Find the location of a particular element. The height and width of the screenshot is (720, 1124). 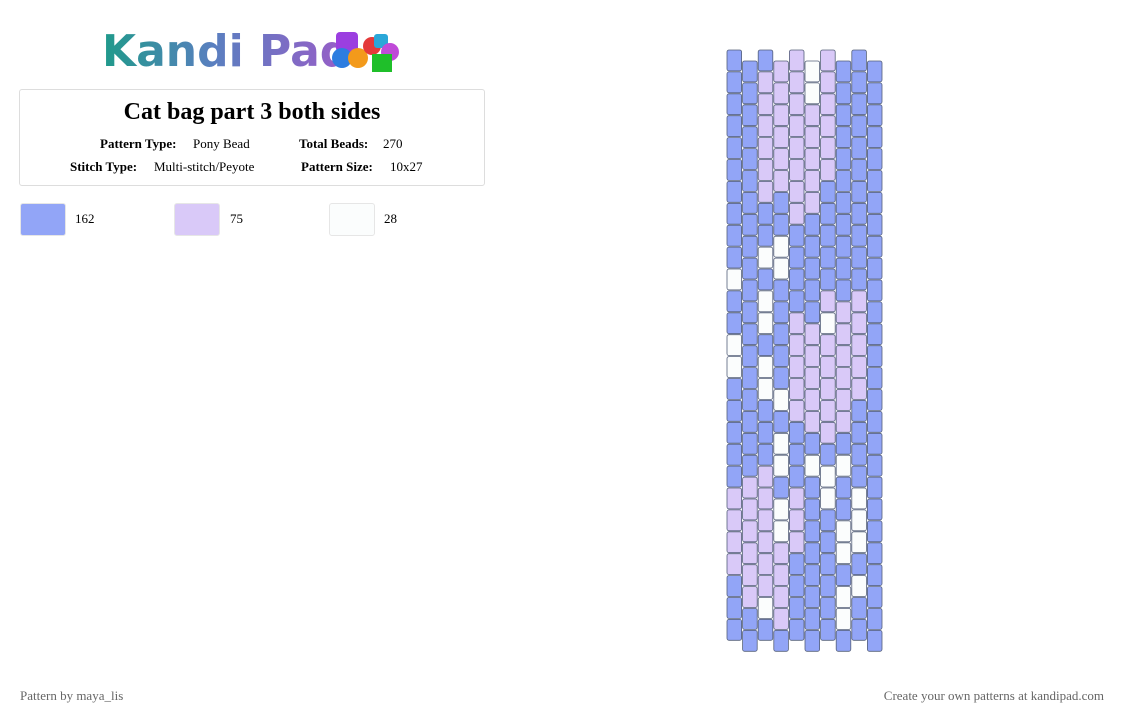

footer-link: Create your own patterns at kandipad.com is located at coordinates (993, 695).